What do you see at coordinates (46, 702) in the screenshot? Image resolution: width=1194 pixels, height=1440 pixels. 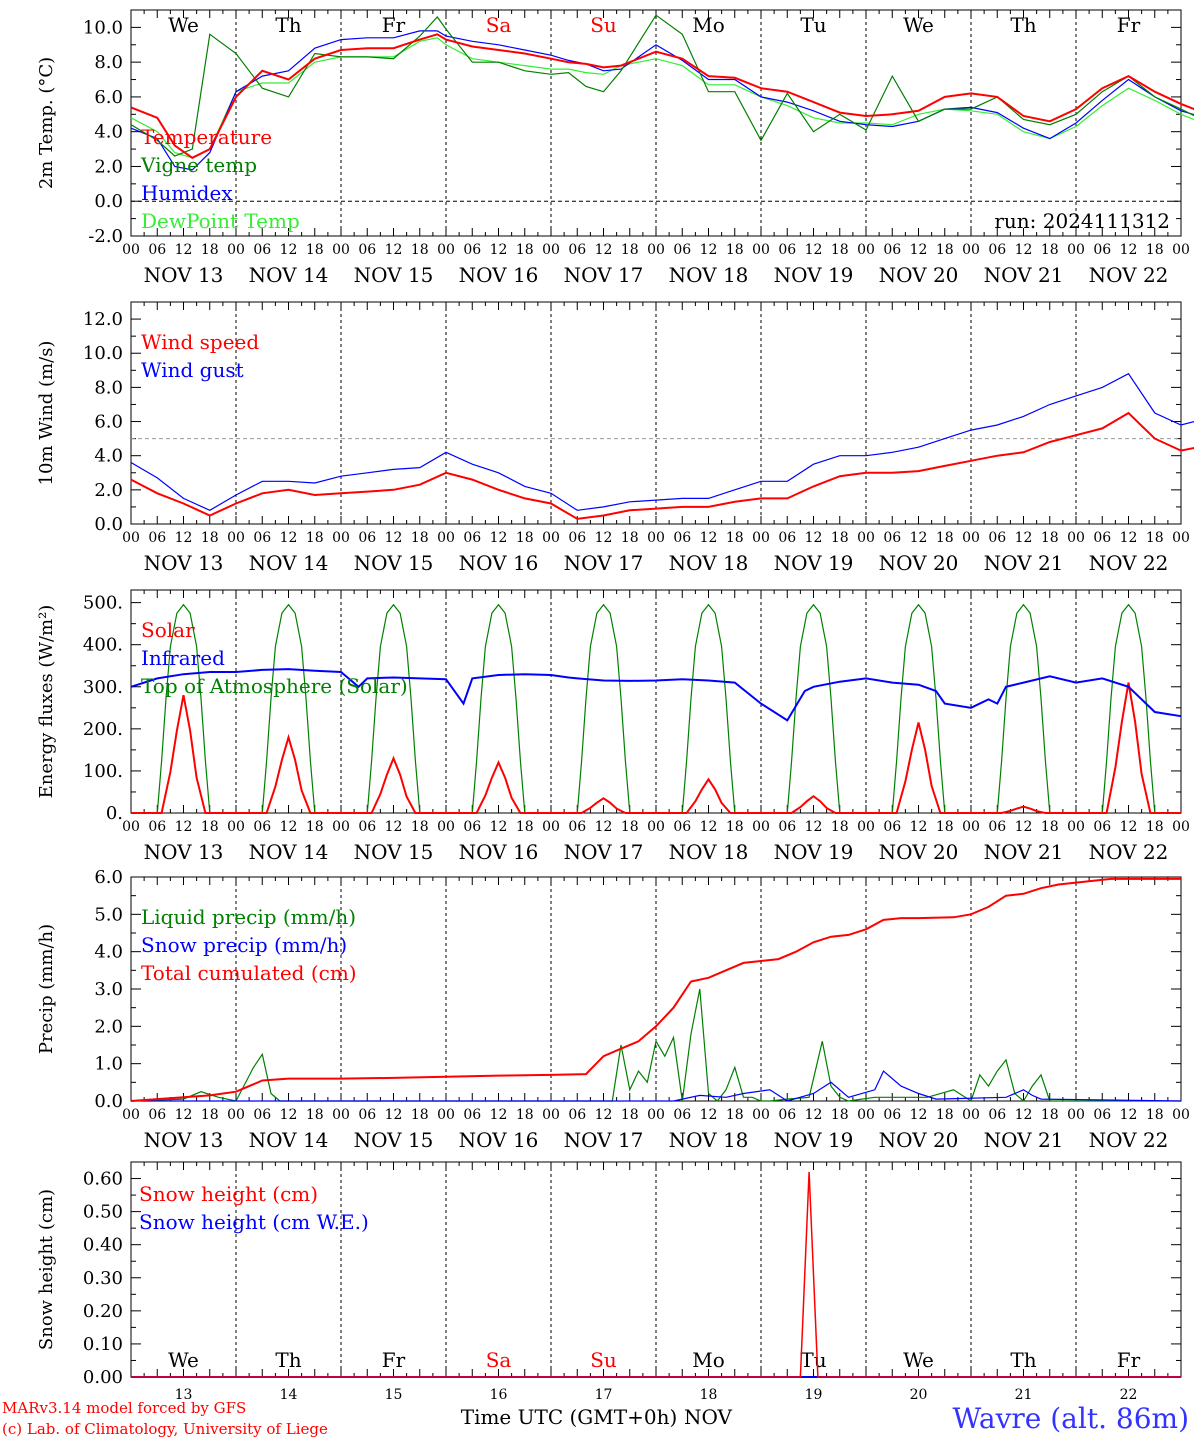 I see `y-axis-label: Energy fluxes (W/m²)` at bounding box center [46, 702].